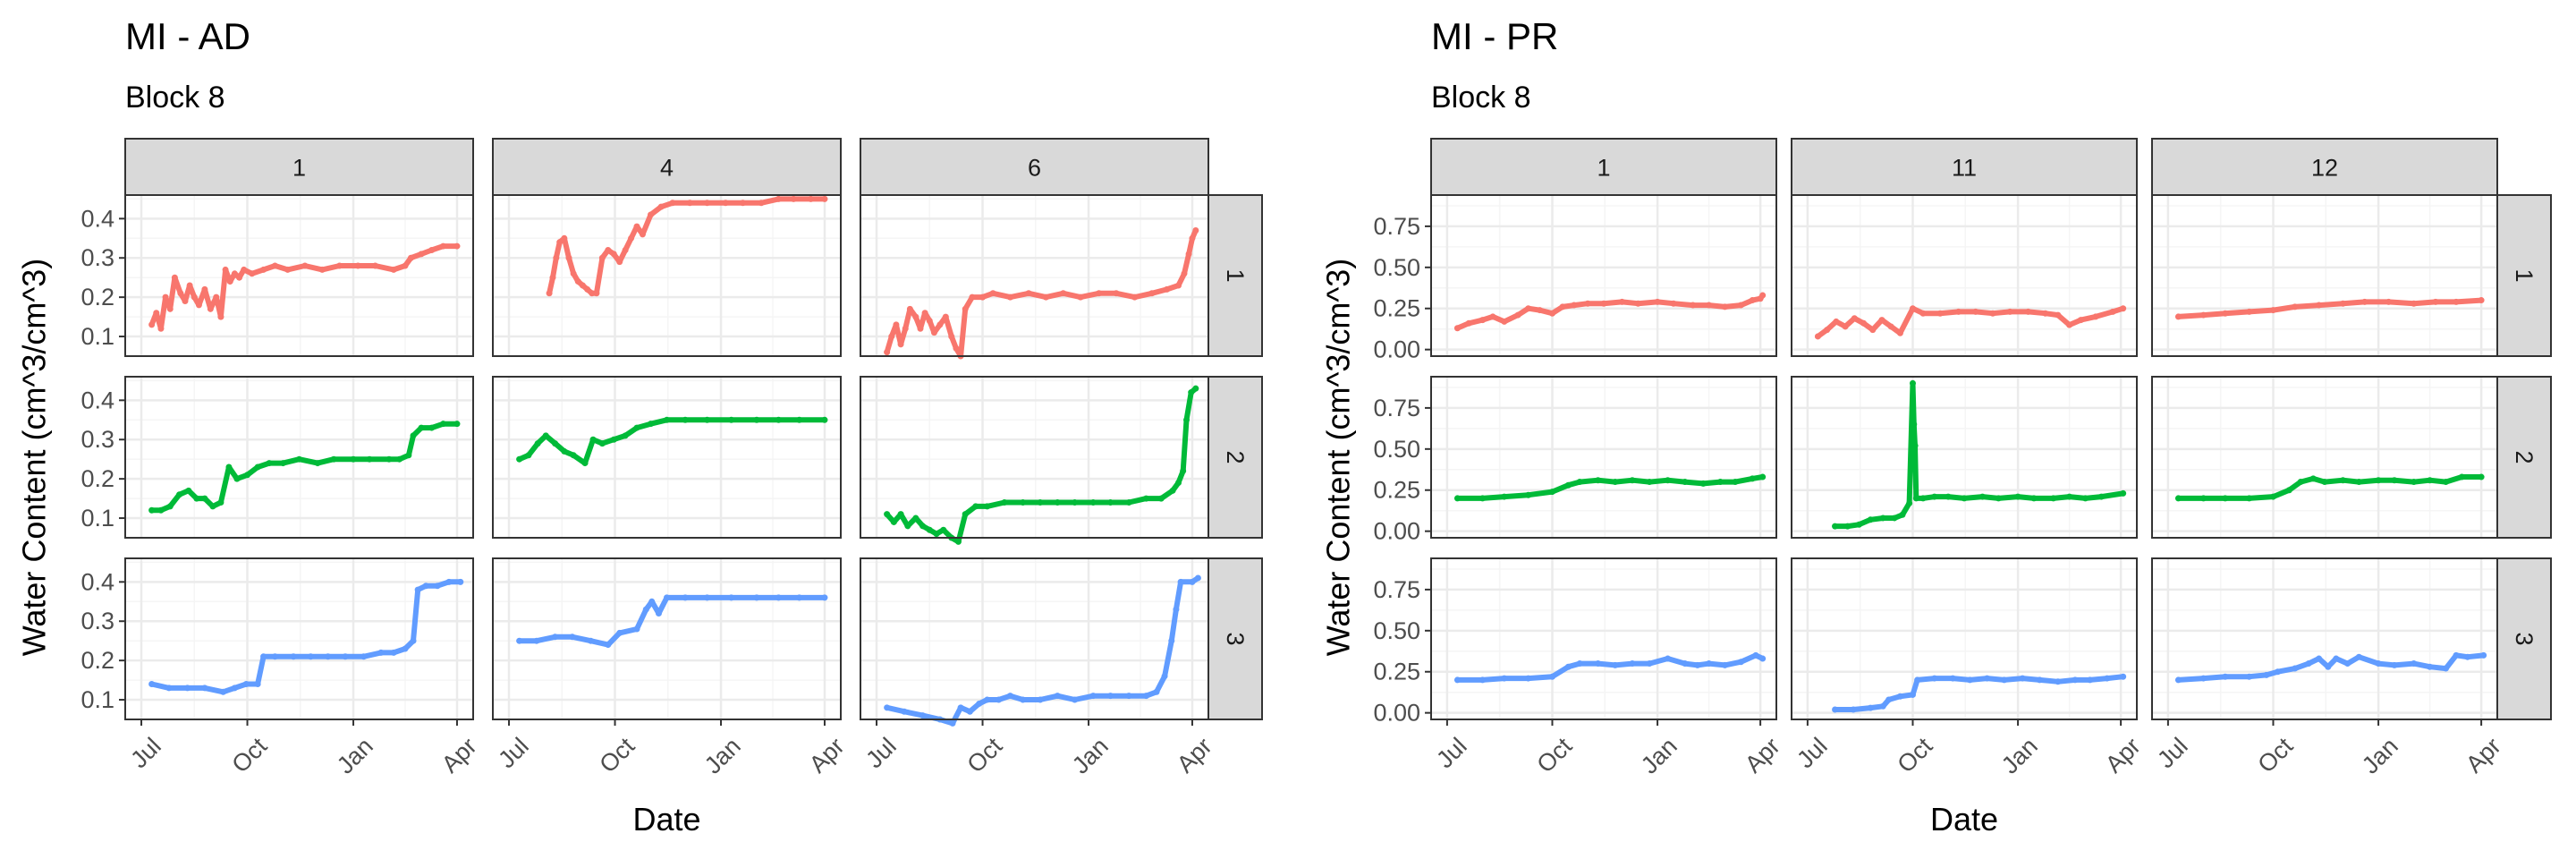  What do you see at coordinates (1494, 36) in the screenshot?
I see `chart-title: MI - PR` at bounding box center [1494, 36].